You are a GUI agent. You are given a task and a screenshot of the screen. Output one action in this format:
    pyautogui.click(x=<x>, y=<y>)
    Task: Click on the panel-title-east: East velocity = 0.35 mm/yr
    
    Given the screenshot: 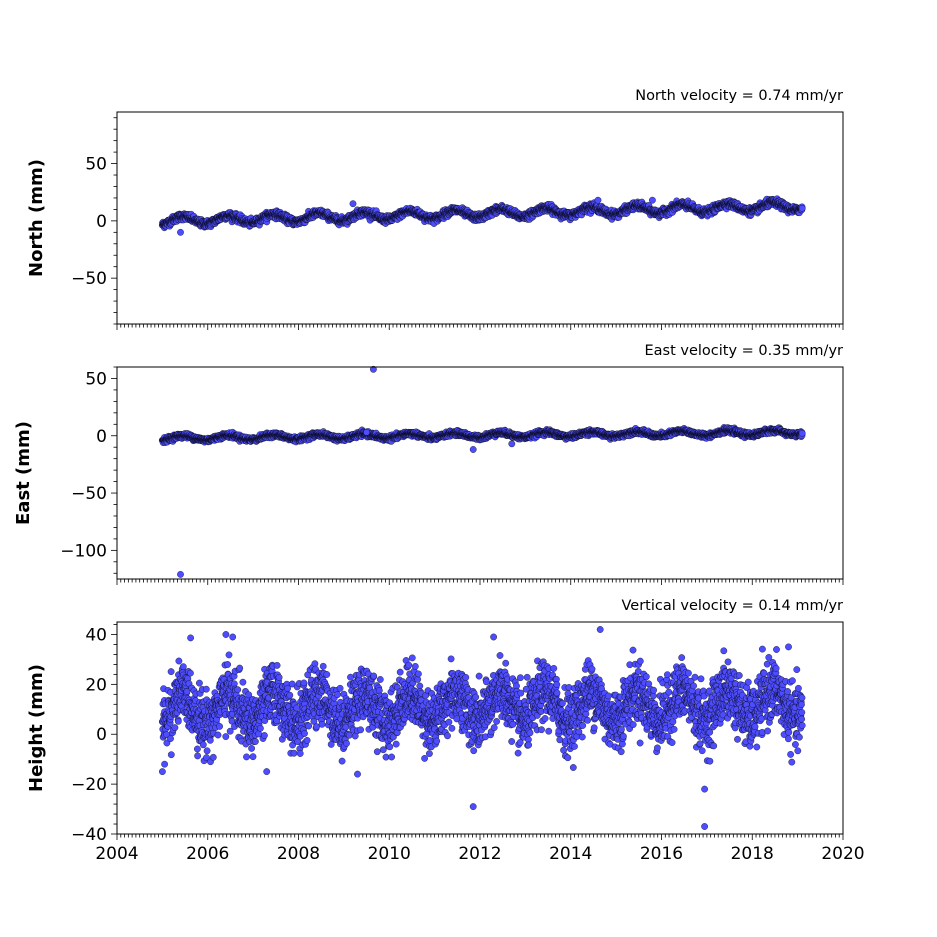 What is the action you would take?
    pyautogui.click(x=743, y=351)
    